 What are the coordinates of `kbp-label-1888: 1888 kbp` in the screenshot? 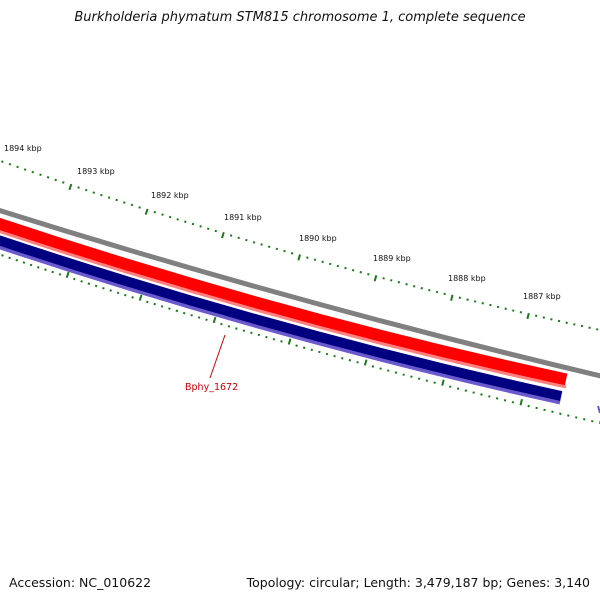 It's located at (467, 278).